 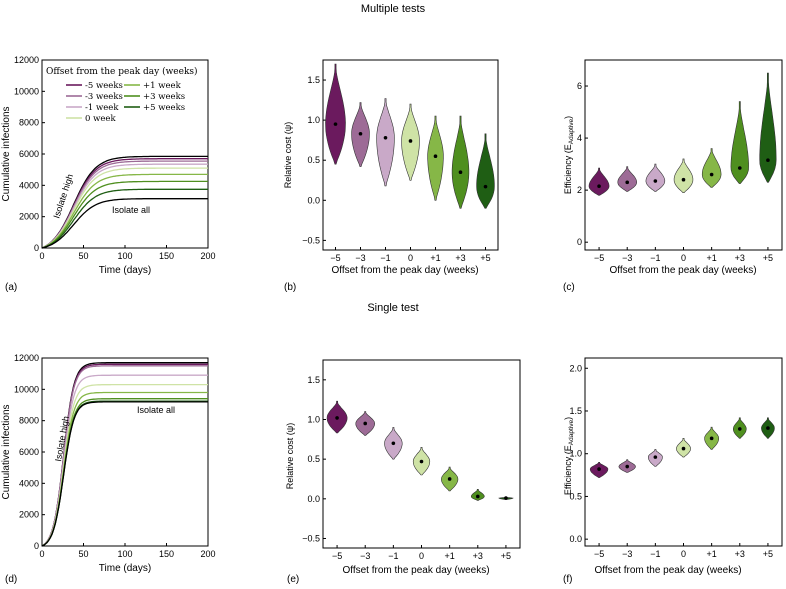 I want to click on y-tick-label: 10000, so click(x=26, y=389).